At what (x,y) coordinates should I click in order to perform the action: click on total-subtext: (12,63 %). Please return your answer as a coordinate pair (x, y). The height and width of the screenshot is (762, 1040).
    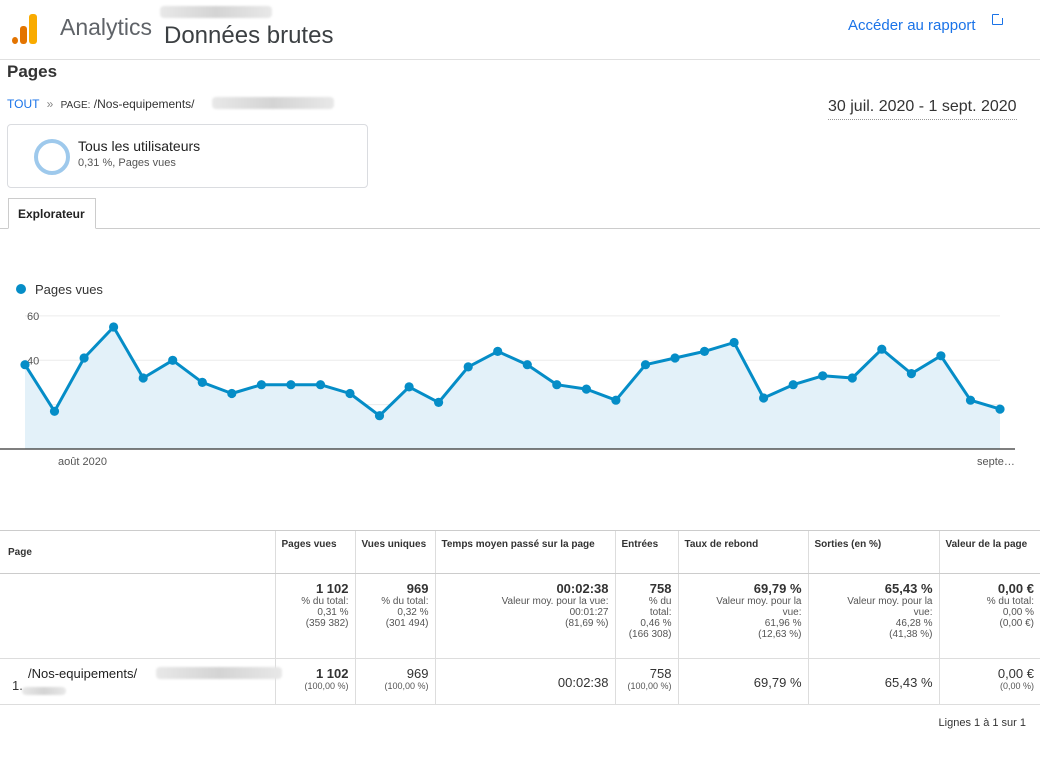
    Looking at the image, I should click on (780, 634).